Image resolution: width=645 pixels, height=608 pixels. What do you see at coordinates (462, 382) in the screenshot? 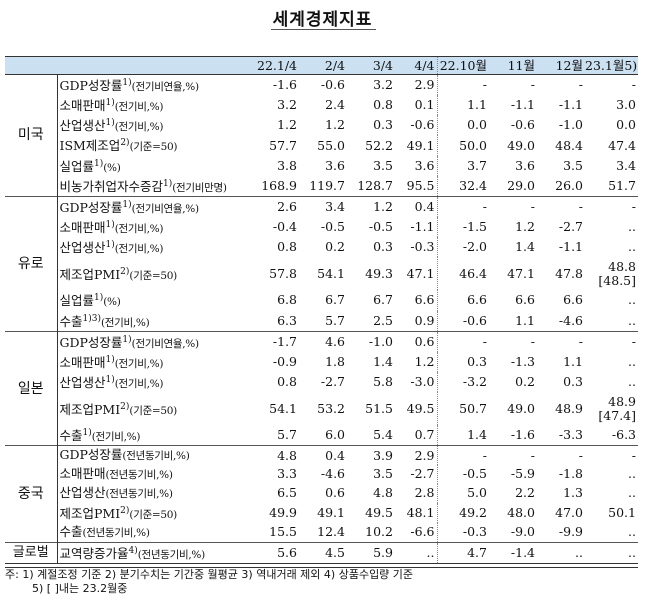
I see `value-cell: -3.2` at bounding box center [462, 382].